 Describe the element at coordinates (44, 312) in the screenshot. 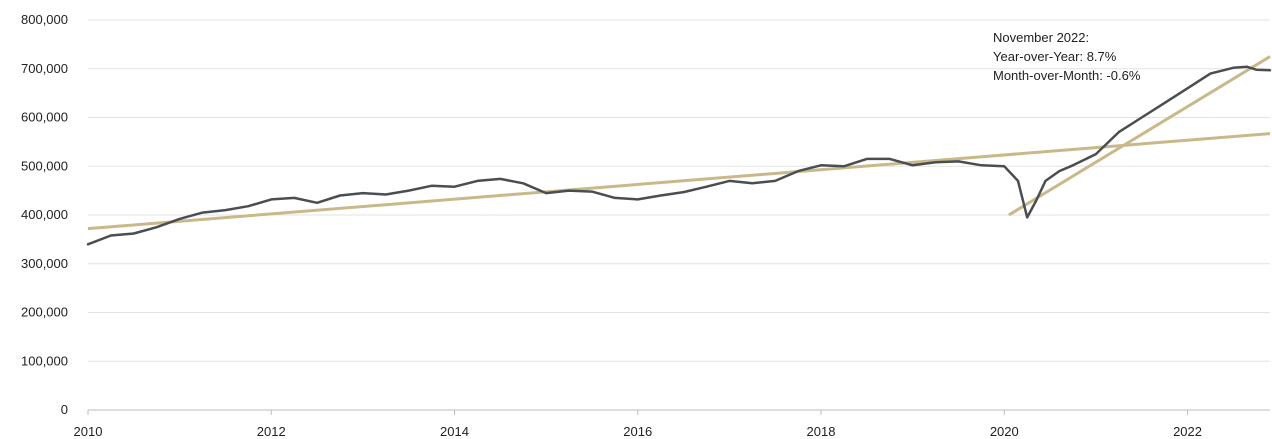

I see `y-tick-label: 200,000` at that location.